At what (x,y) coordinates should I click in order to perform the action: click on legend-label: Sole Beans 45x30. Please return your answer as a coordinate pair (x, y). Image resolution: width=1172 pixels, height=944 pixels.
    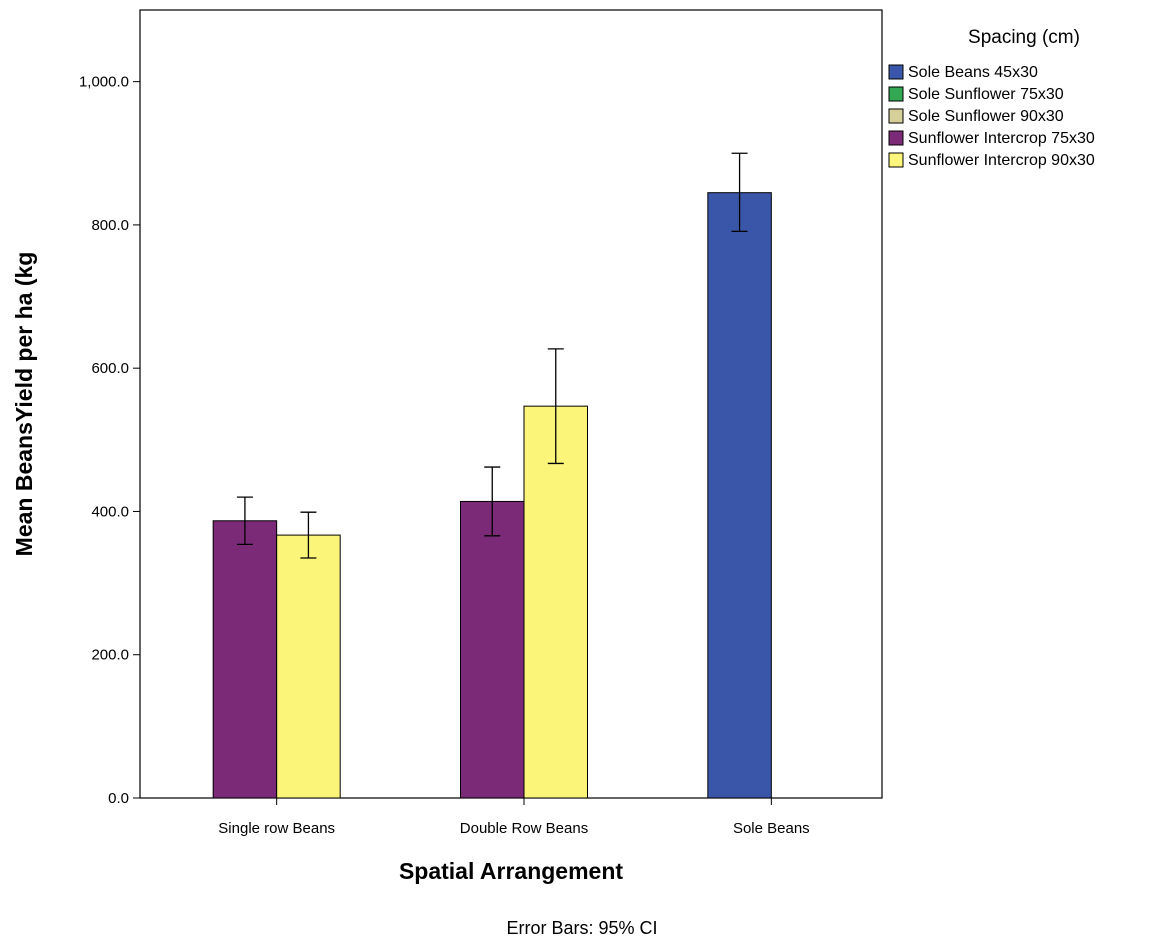
    Looking at the image, I should click on (973, 72).